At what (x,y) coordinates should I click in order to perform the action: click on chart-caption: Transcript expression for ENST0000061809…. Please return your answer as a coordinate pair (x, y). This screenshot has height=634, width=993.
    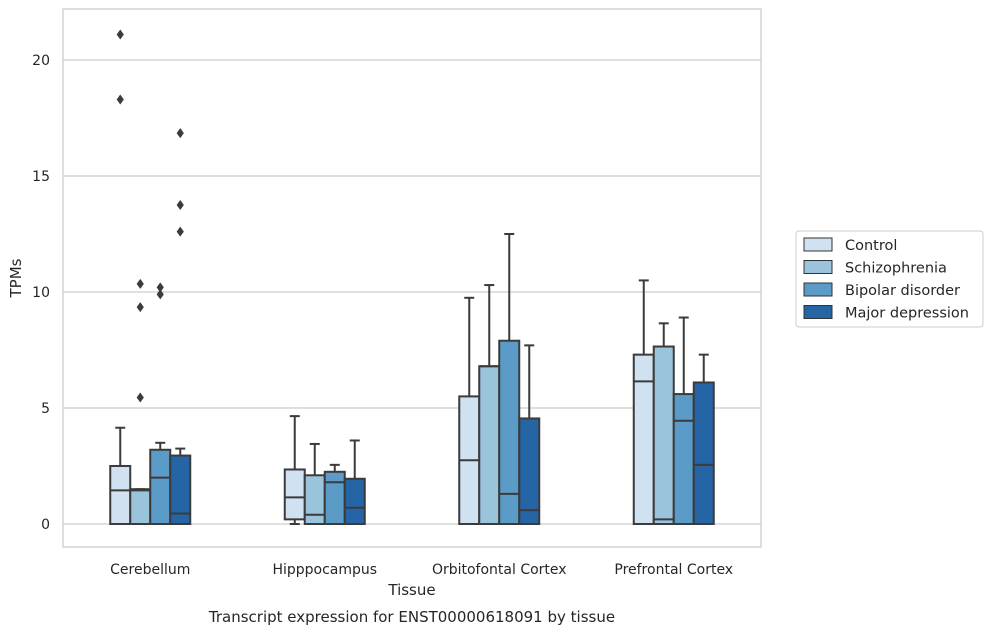
    Looking at the image, I should click on (411, 617).